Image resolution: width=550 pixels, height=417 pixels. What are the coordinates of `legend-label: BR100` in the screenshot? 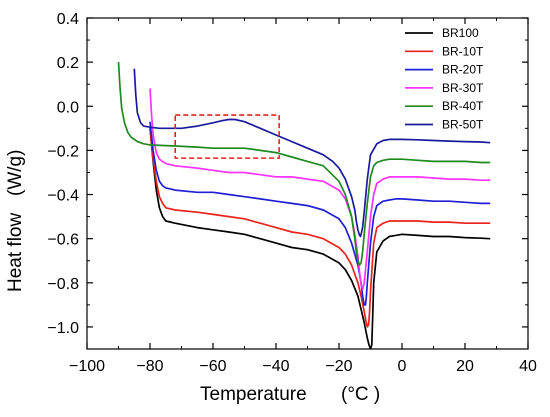 It's located at (460, 33).